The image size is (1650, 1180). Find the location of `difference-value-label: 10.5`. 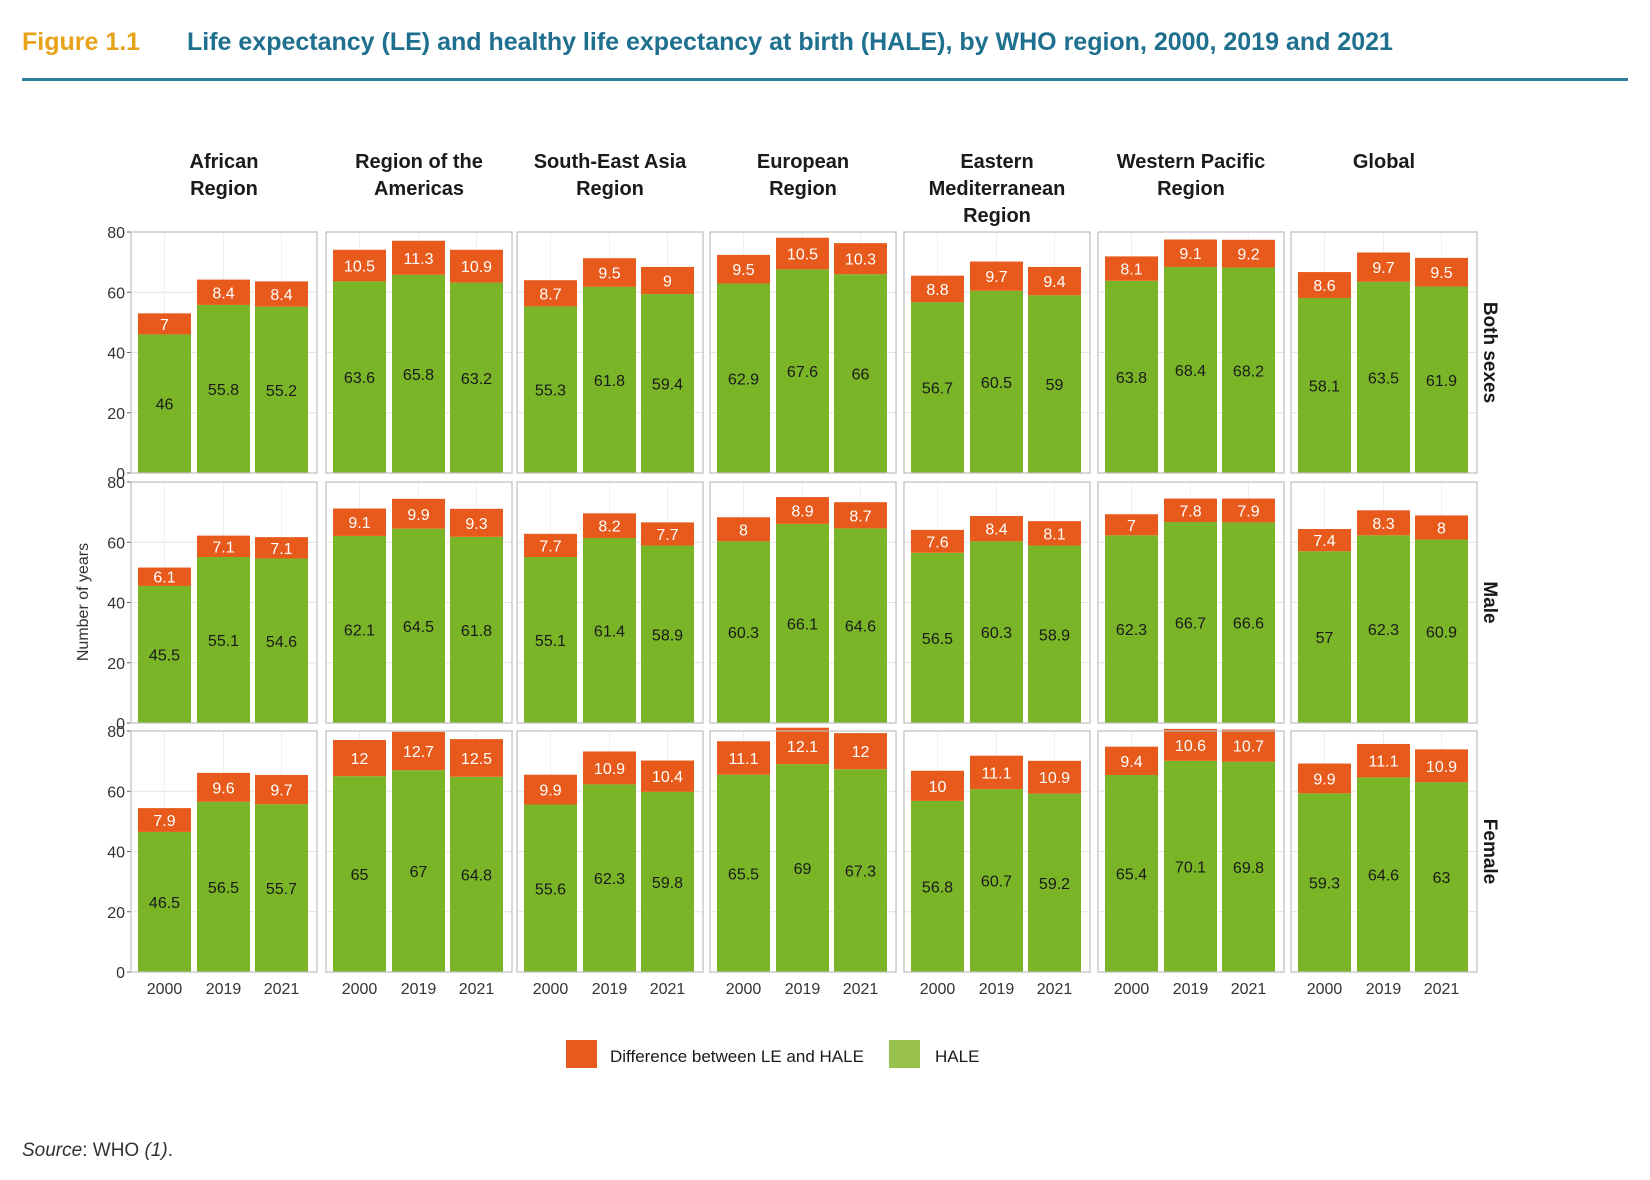

difference-value-label: 10.5 is located at coordinates (359, 267).